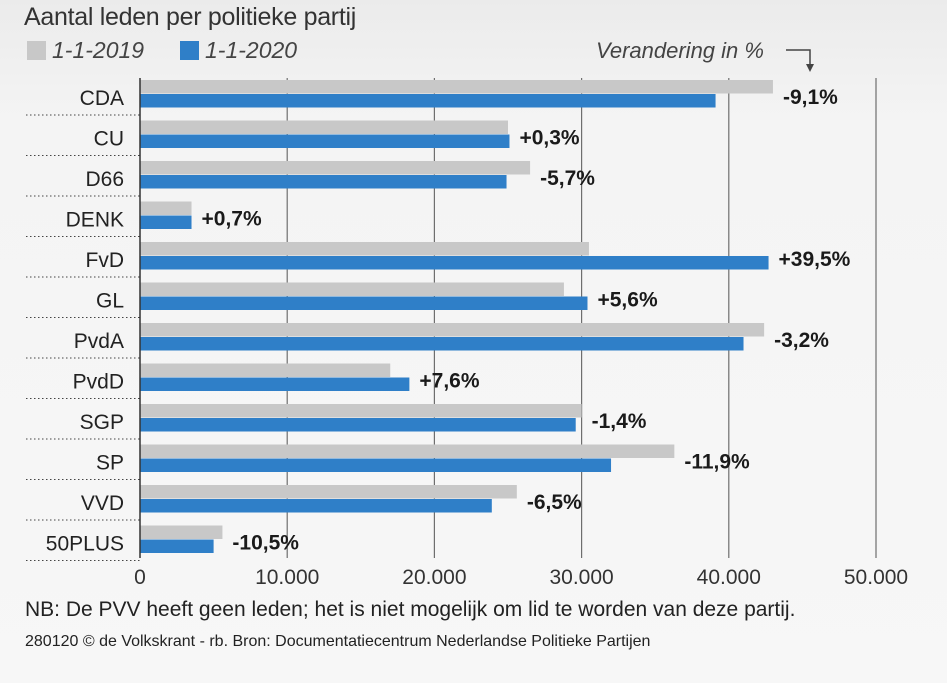 The width and height of the screenshot is (947, 683). What do you see at coordinates (140, 577) in the screenshot?
I see `x-tick-label: 0` at bounding box center [140, 577].